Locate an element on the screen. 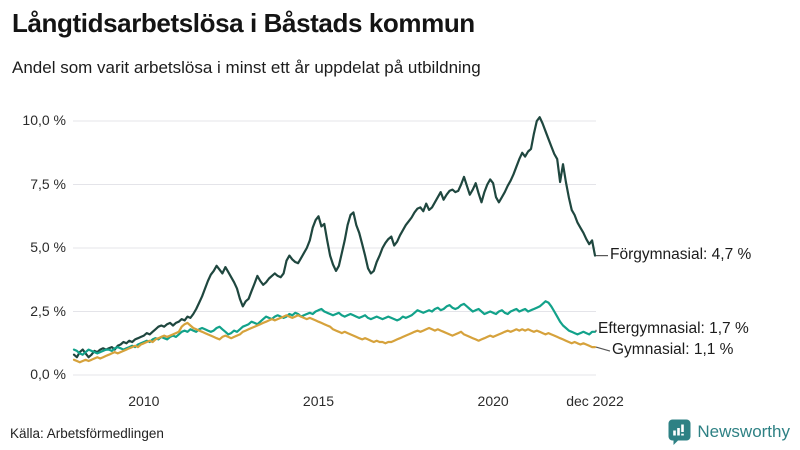 This screenshot has height=450, width=800. series-label-forgymnasial: Förgymnasial: 4,7 % is located at coordinates (681, 254).